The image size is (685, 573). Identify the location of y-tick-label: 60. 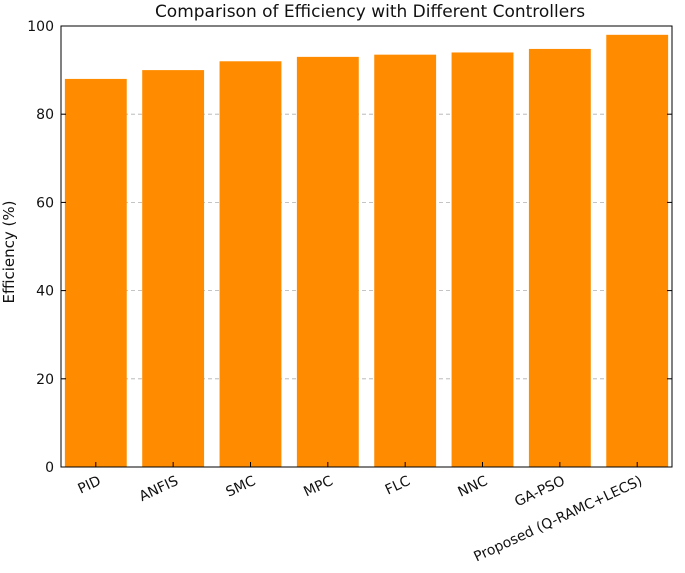
(45, 203).